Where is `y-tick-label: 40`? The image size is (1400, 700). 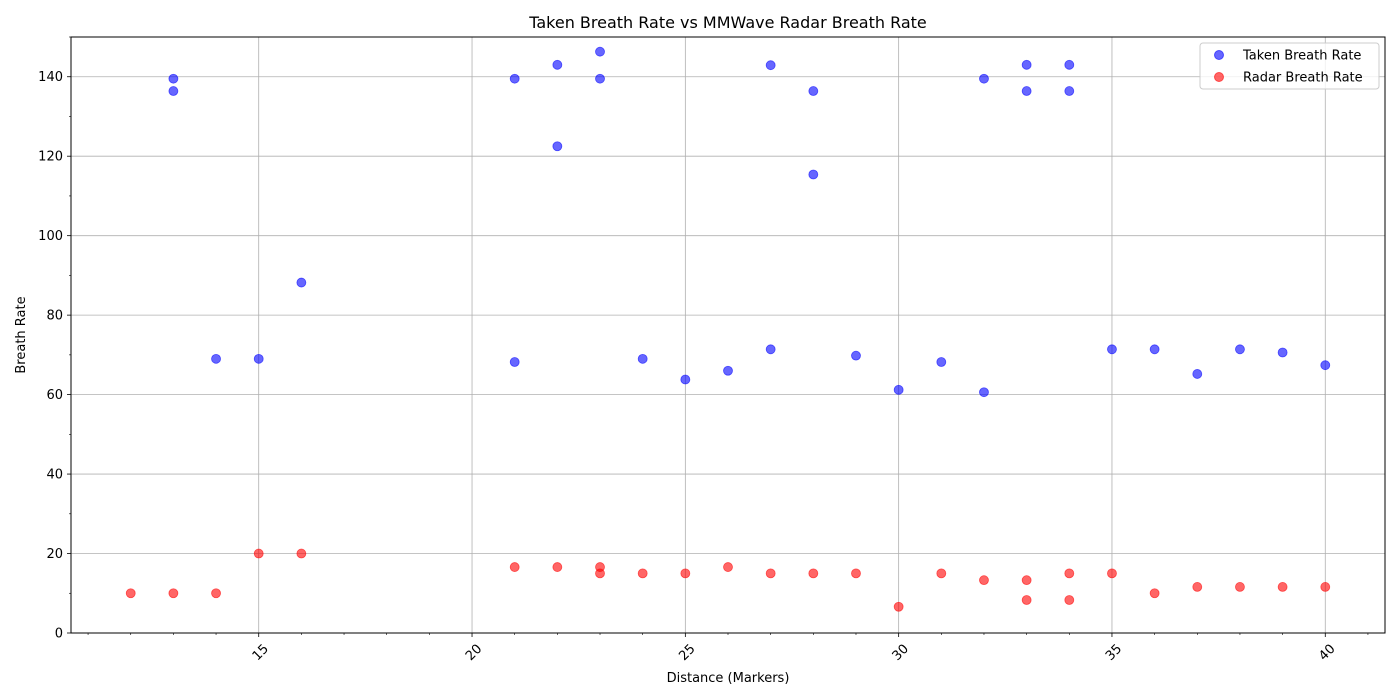
y-tick-label: 40 is located at coordinates (54, 475).